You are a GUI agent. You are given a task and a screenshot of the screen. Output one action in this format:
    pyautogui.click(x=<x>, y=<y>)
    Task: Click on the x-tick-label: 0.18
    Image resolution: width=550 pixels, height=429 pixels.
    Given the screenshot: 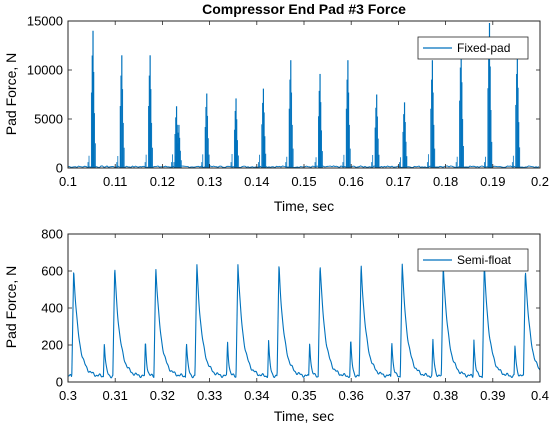 What is the action you would take?
    pyautogui.click(x=445, y=181)
    